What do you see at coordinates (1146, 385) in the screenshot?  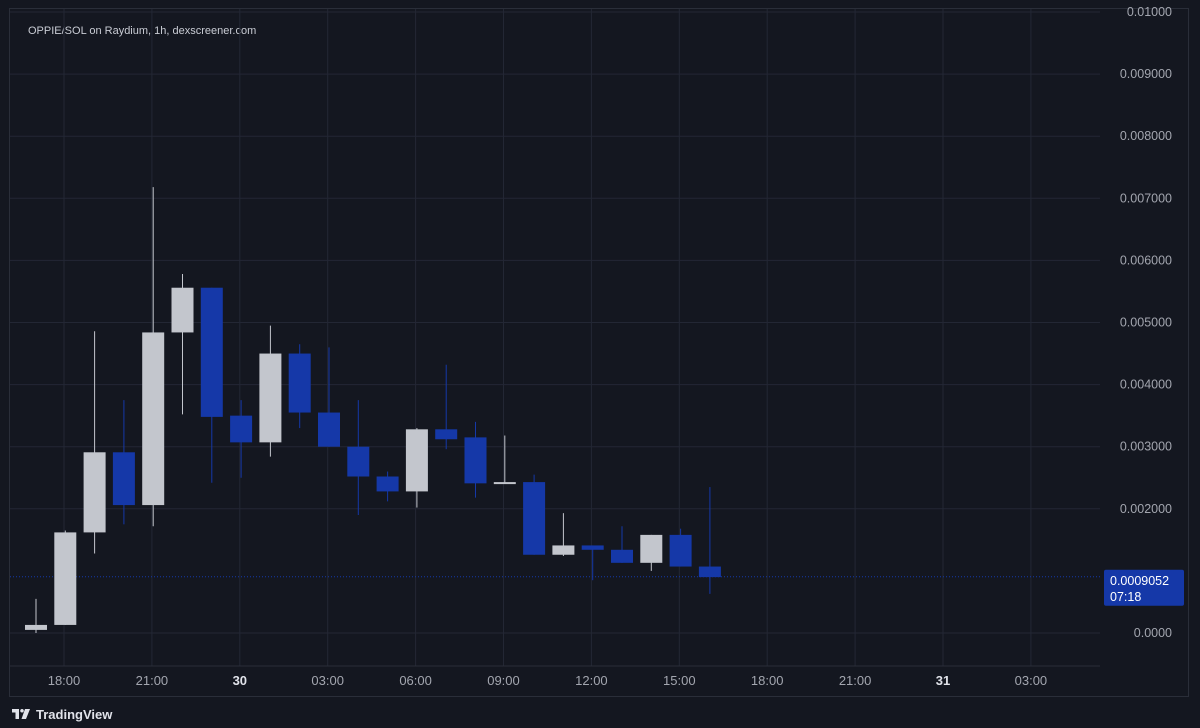 I see `y-tick-label: 0.004000` at bounding box center [1146, 385].